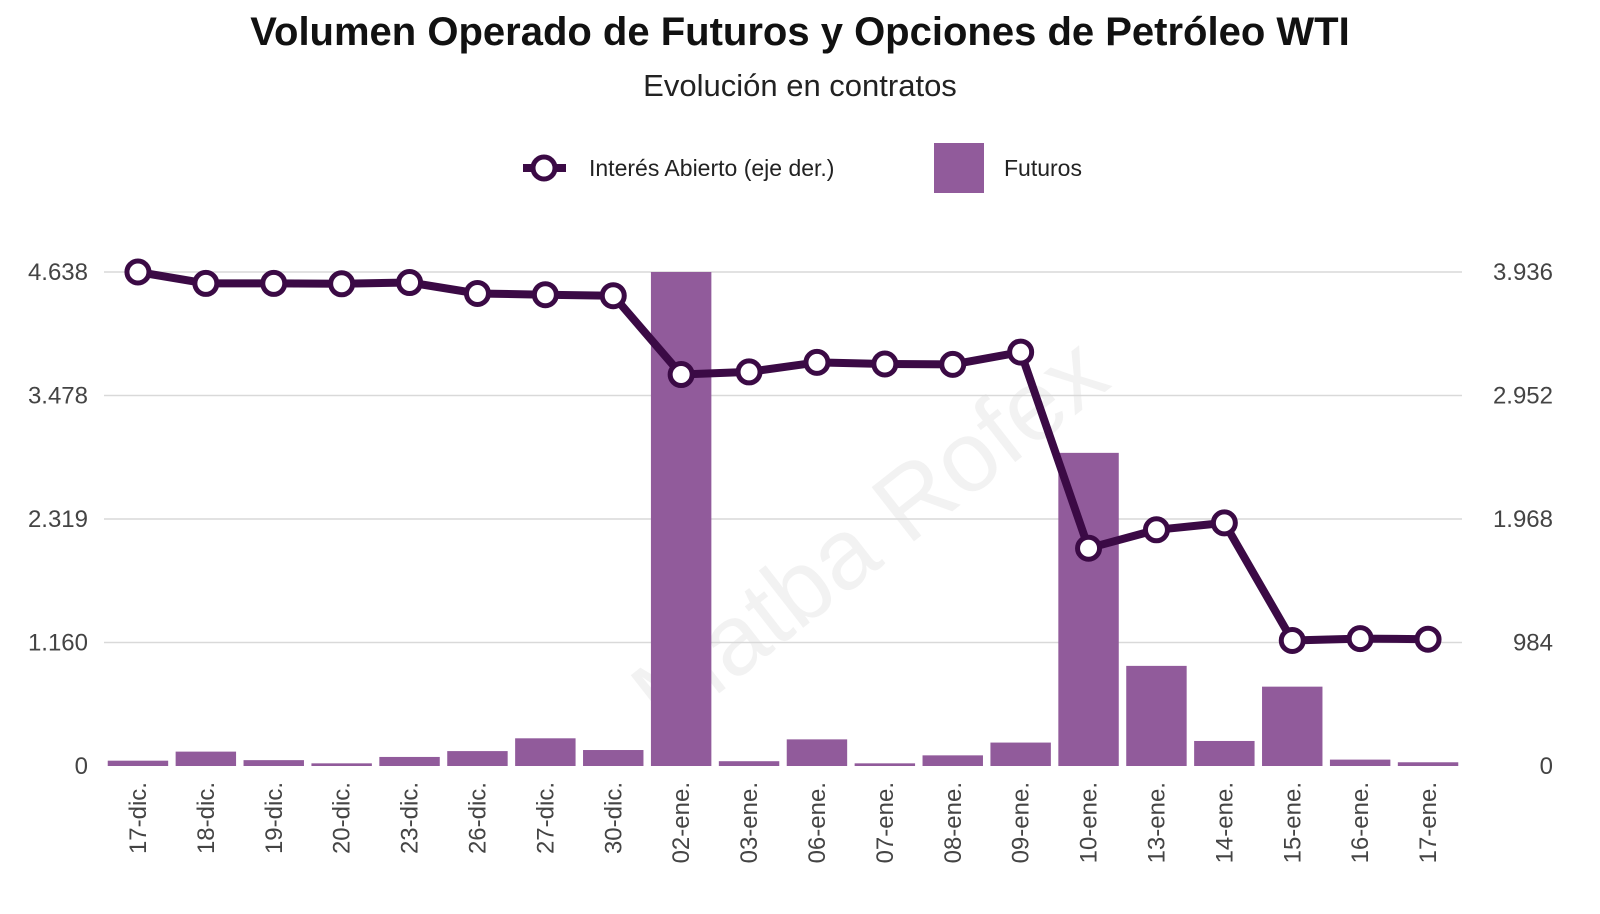  Describe the element at coordinates (545, 818) in the screenshot. I see `x-axis-tick-label: 27-dic.` at that location.